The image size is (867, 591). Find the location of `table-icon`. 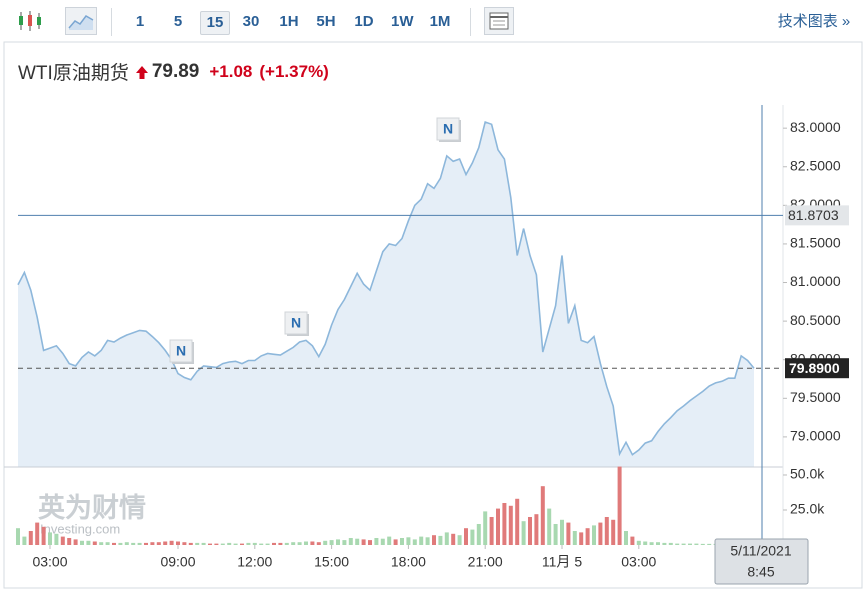

table-icon is located at coordinates (499, 21).